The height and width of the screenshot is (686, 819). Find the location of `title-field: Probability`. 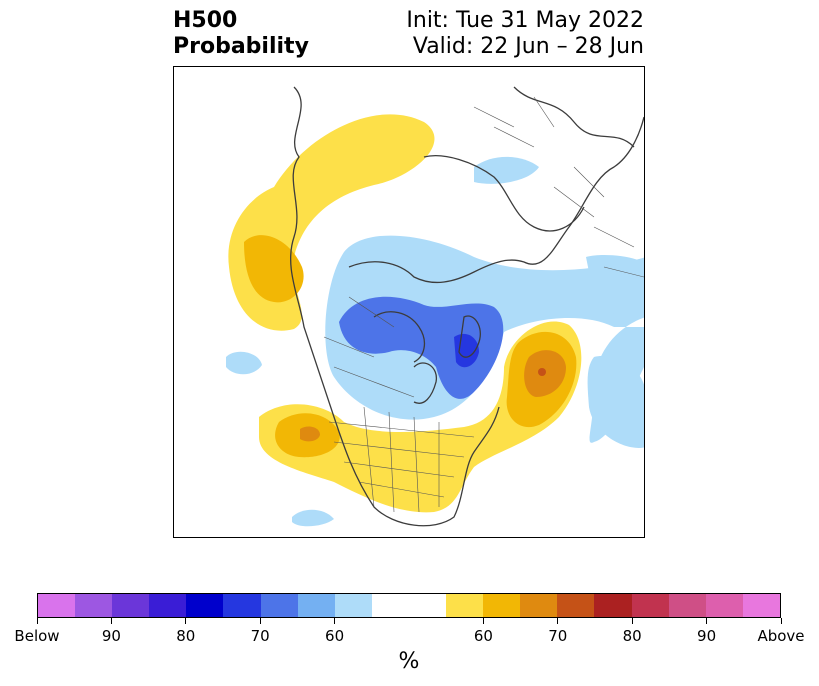

title-field: Probability is located at coordinates (241, 46).